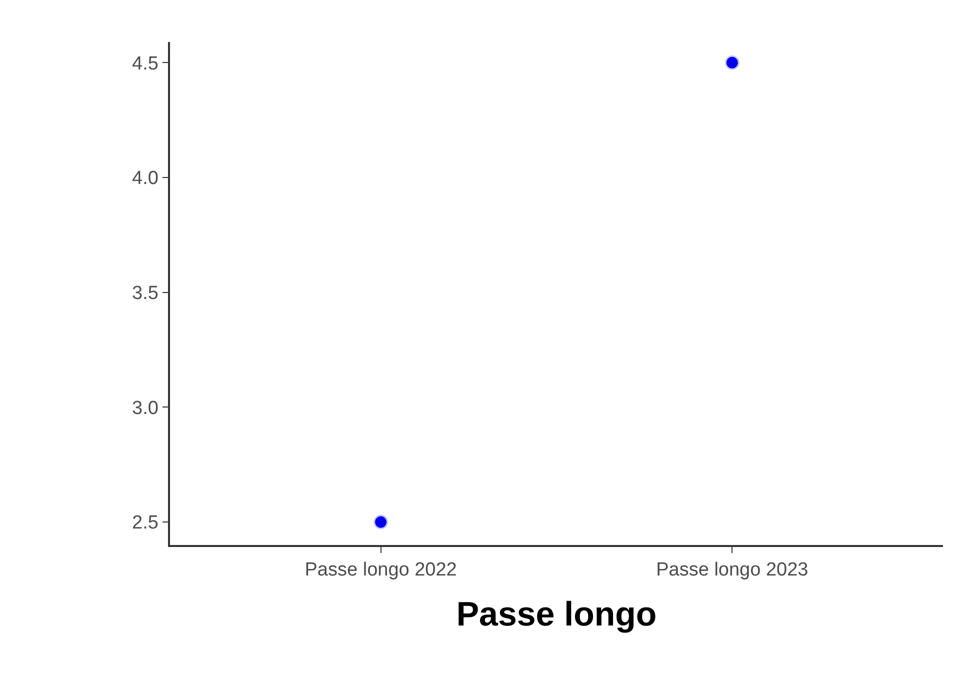  What do you see at coordinates (145, 293) in the screenshot?
I see `y-tick-label: 3.5` at bounding box center [145, 293].